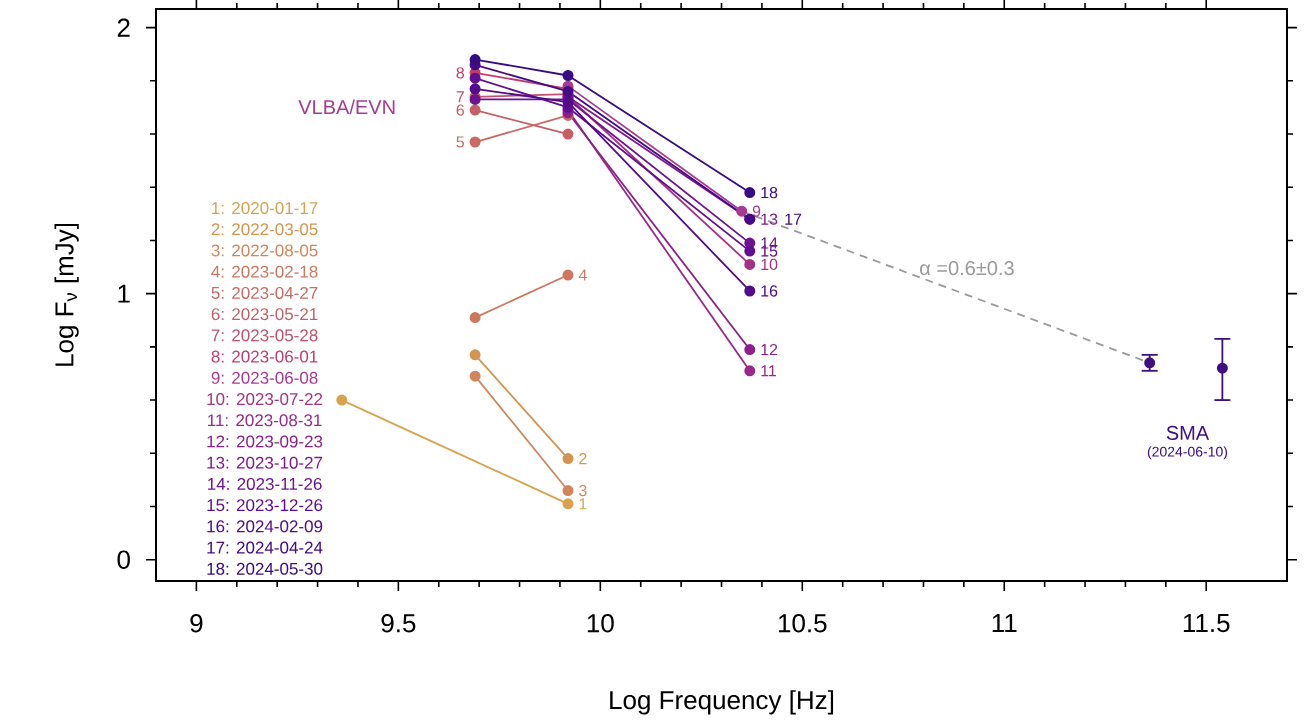 The height and width of the screenshot is (727, 1305). Describe the element at coordinates (769, 371) in the screenshot. I see `annotation: 11` at that location.